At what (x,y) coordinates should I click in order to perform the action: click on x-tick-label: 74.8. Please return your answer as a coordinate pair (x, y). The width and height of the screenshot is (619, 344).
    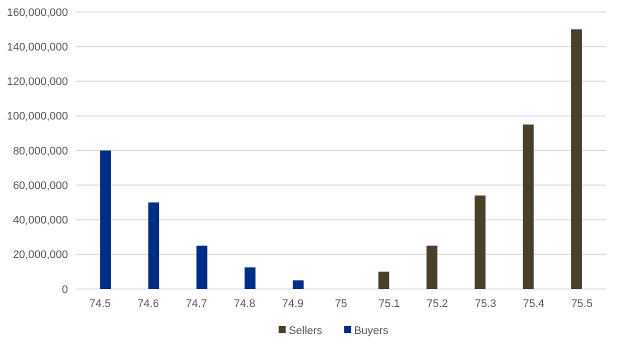
    Looking at the image, I should click on (245, 304).